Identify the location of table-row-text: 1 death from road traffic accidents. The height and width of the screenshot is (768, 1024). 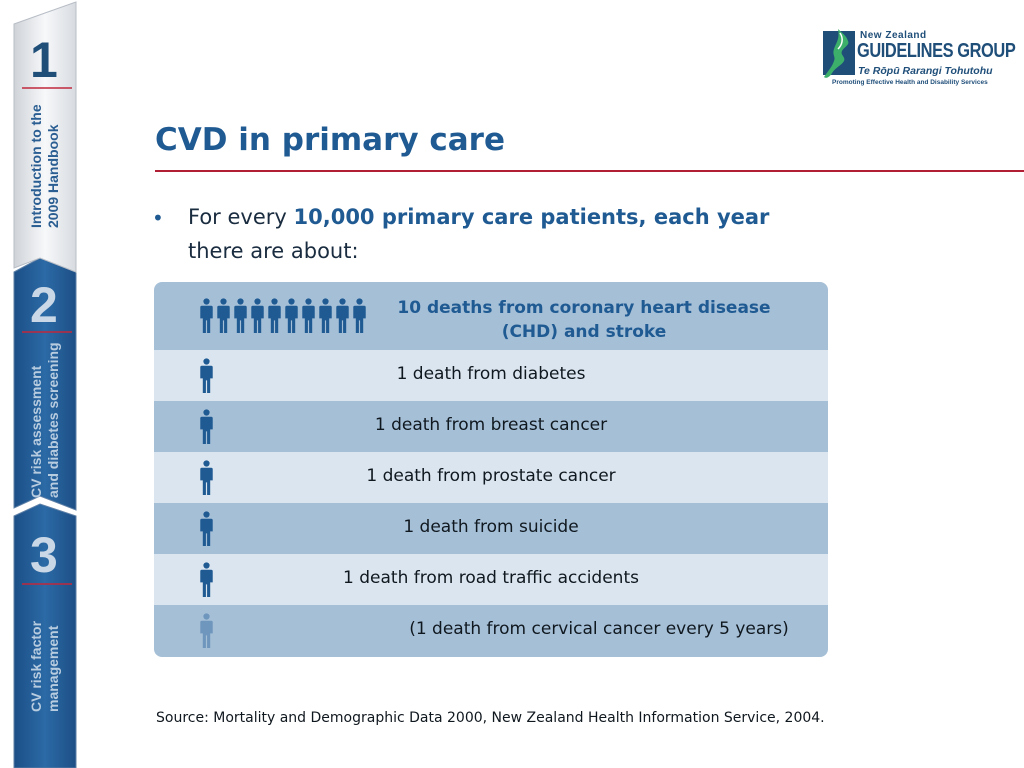
(491, 578).